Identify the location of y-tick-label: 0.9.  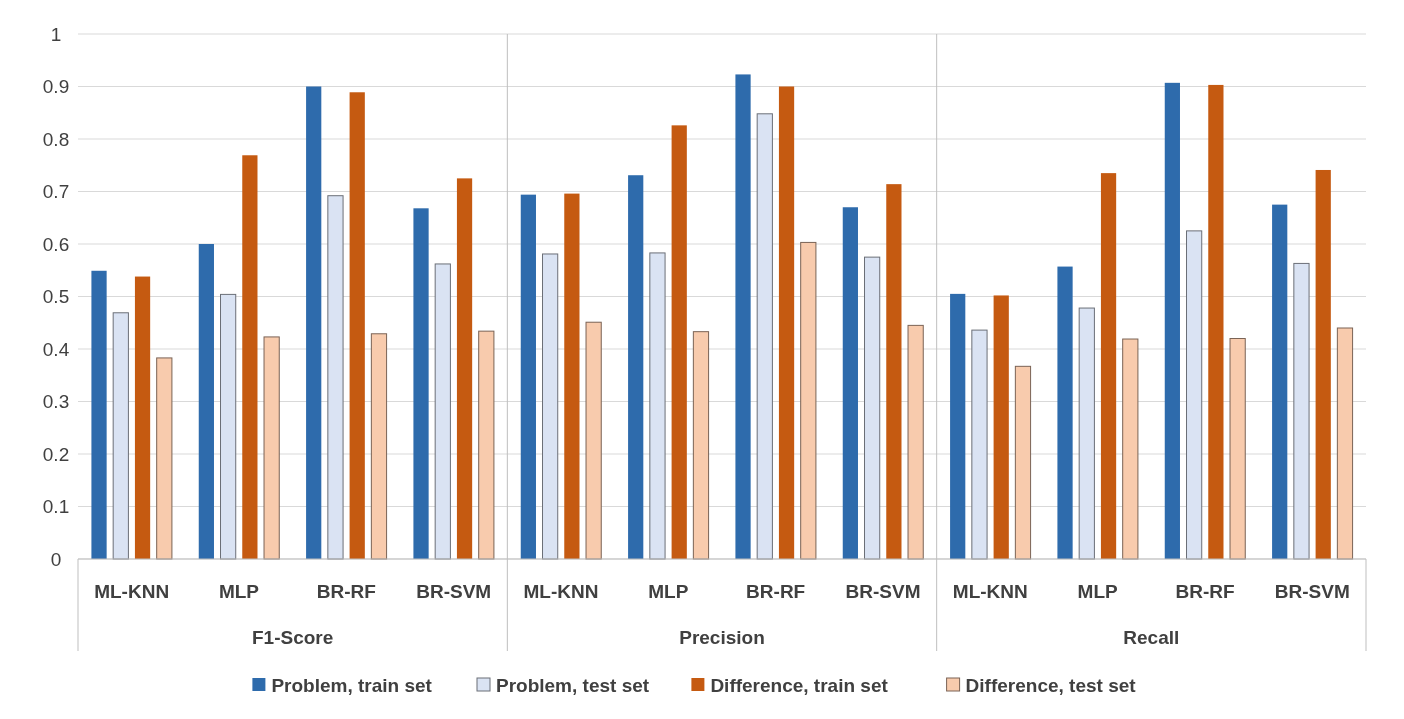
(56, 87).